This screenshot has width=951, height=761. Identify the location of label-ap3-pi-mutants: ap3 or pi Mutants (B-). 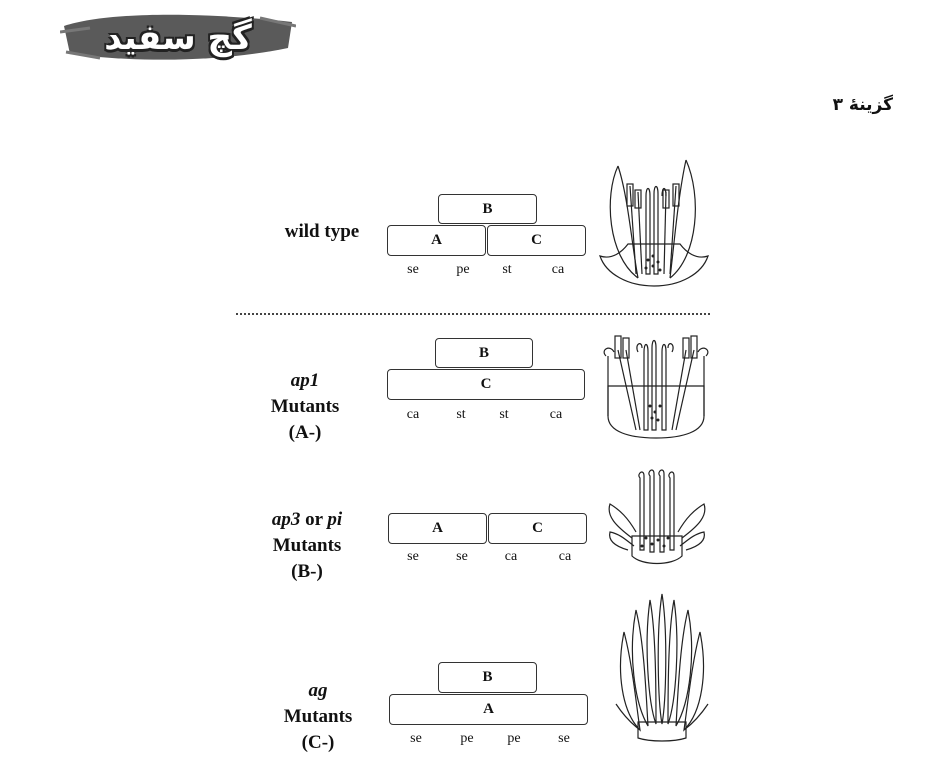
(307, 546).